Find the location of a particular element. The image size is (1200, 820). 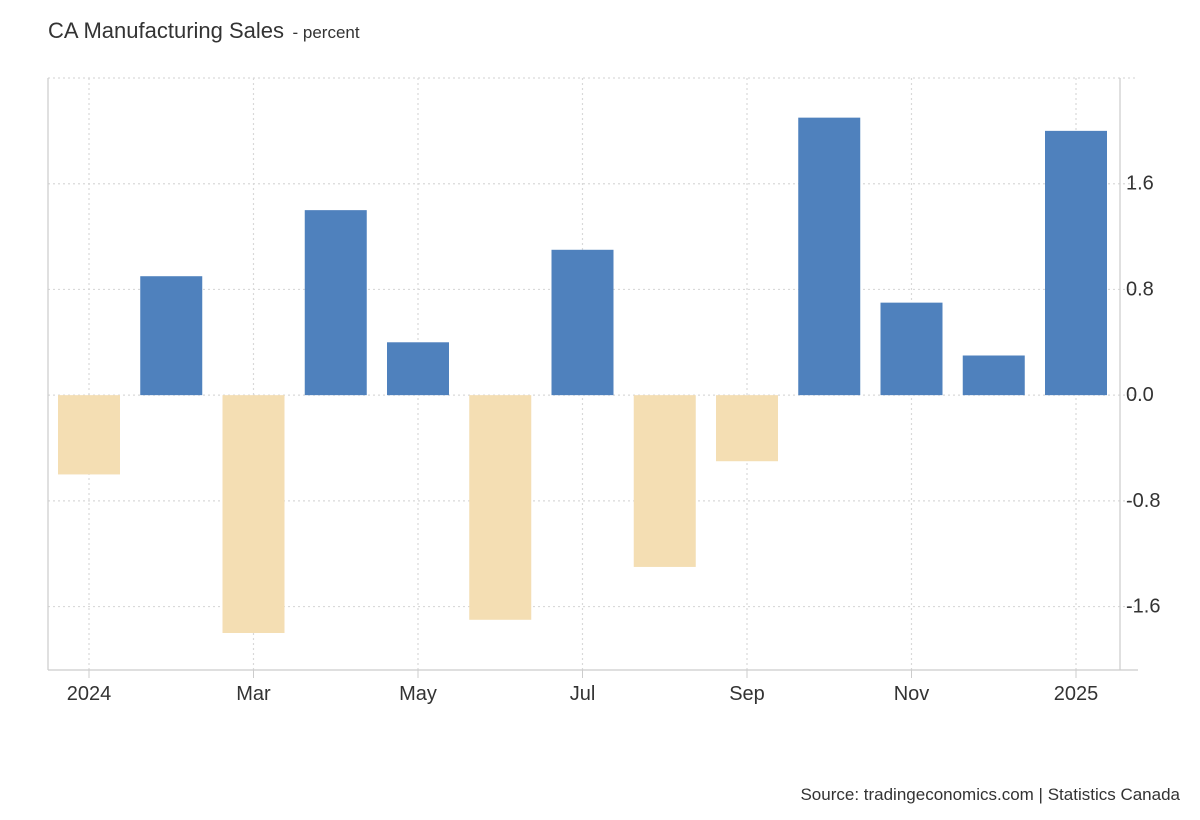

x-tick-label: Jul is located at coordinates (583, 694).